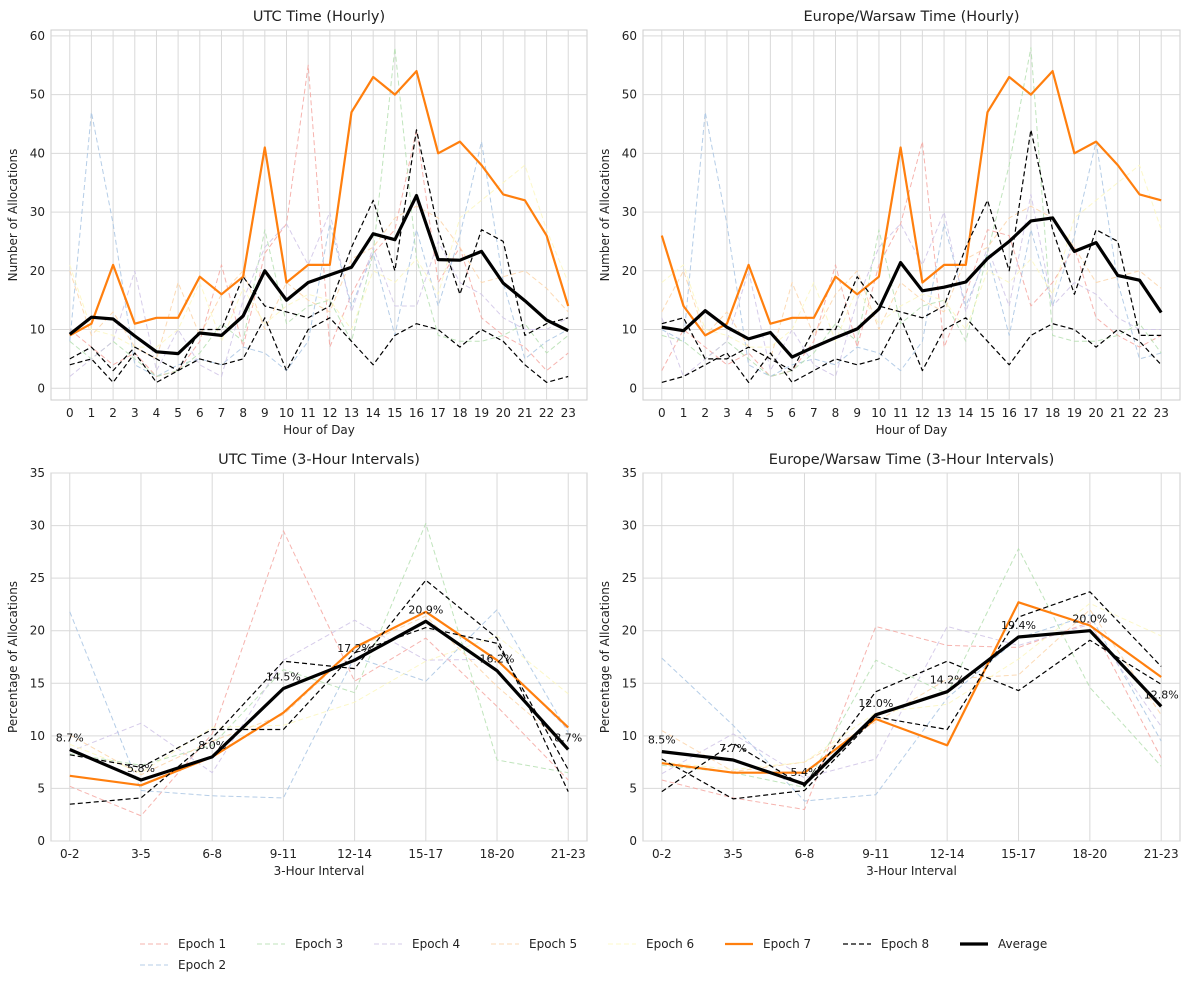 This screenshot has width=1189, height=988. I want to click on series-lines, so click(319, 215).